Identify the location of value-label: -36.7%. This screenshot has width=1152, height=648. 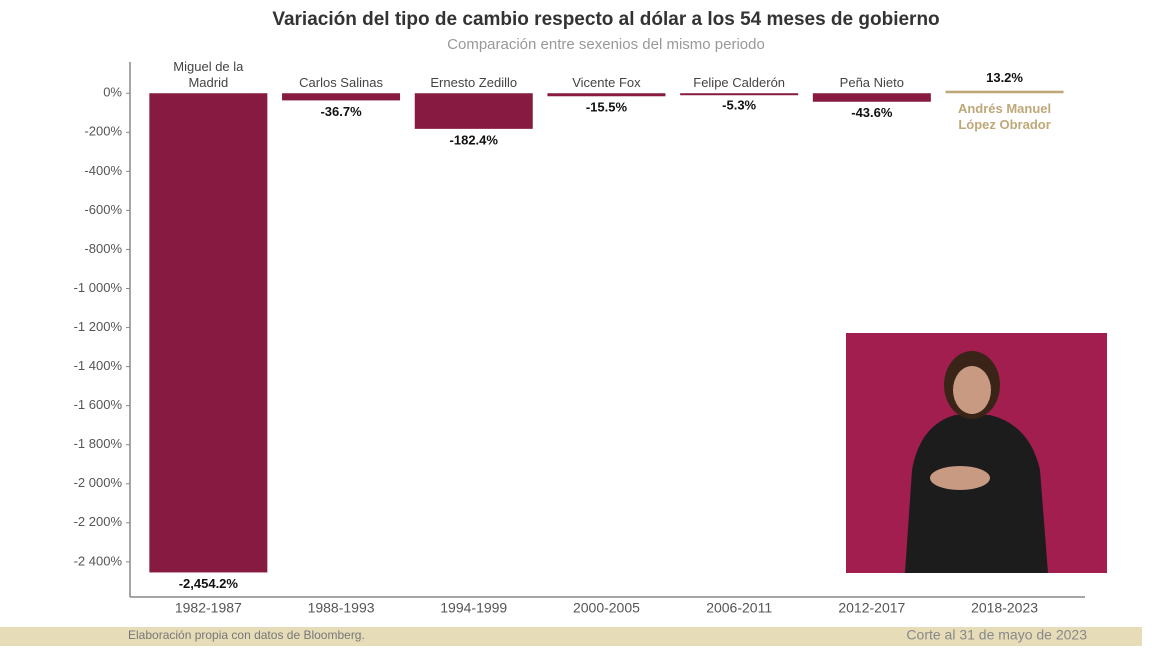
(341, 111).